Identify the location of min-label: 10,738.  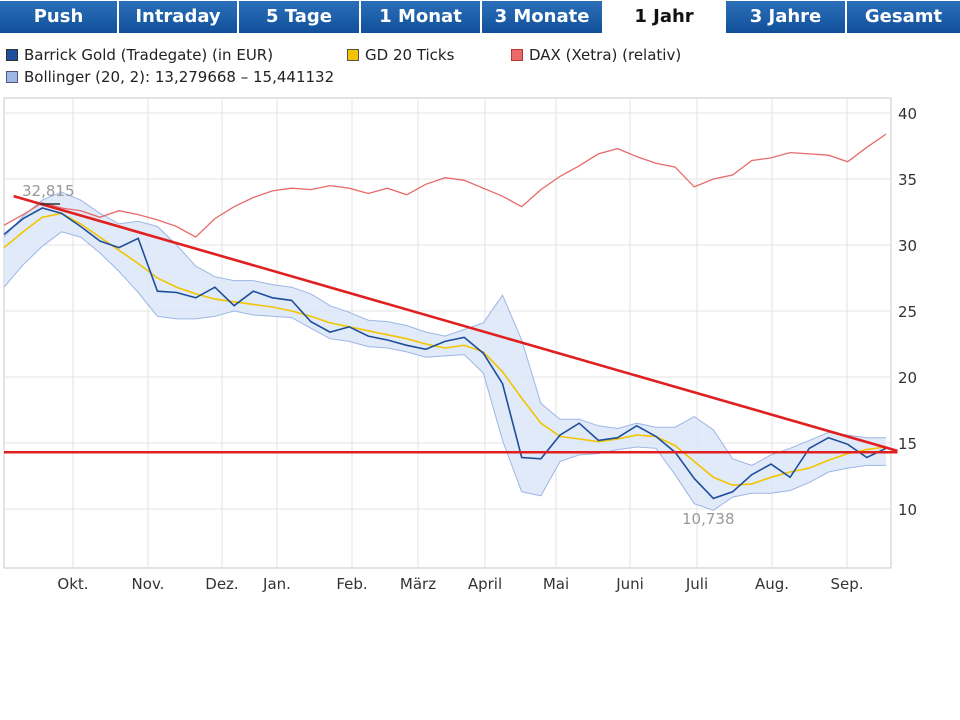
(708, 519).